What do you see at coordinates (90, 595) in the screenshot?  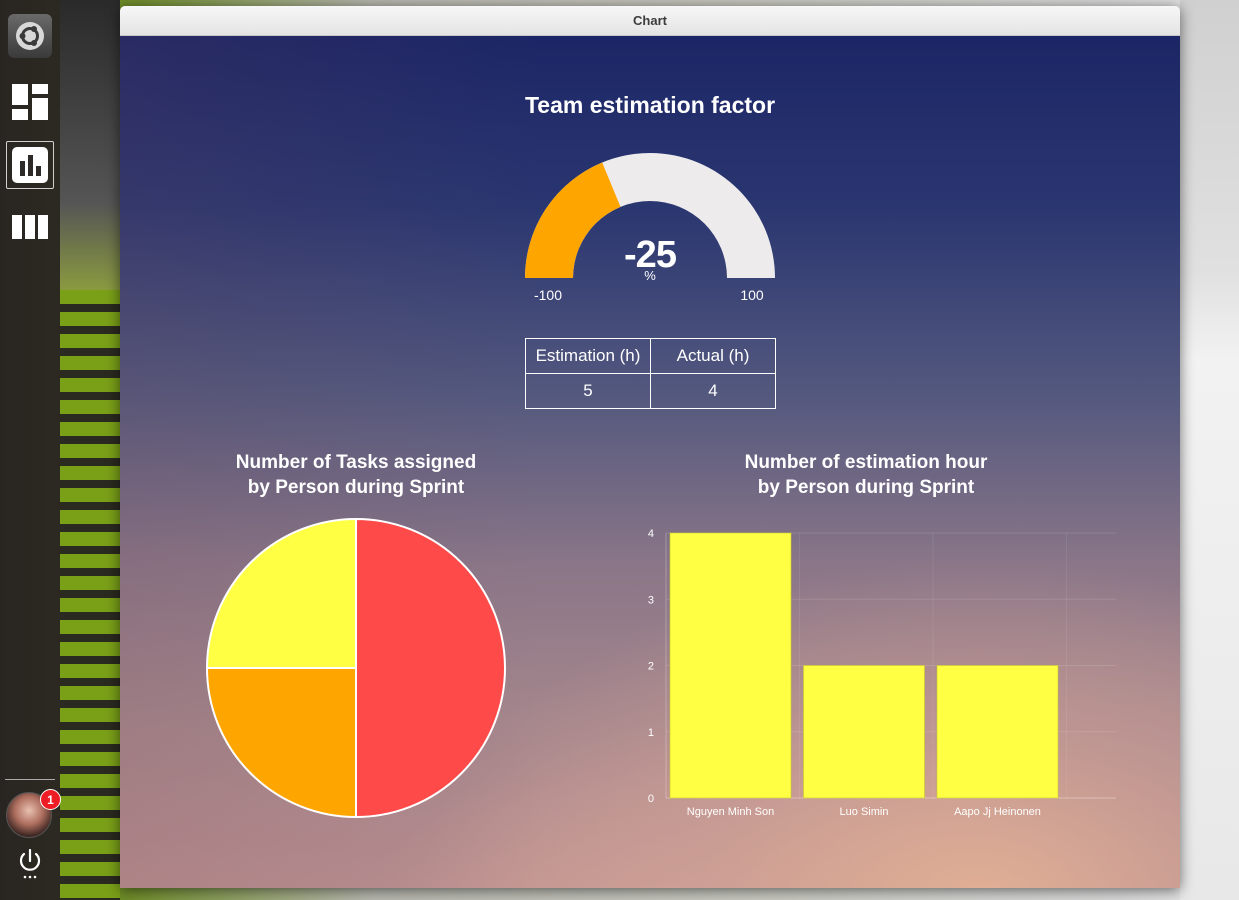 I see `background-stairs` at bounding box center [90, 595].